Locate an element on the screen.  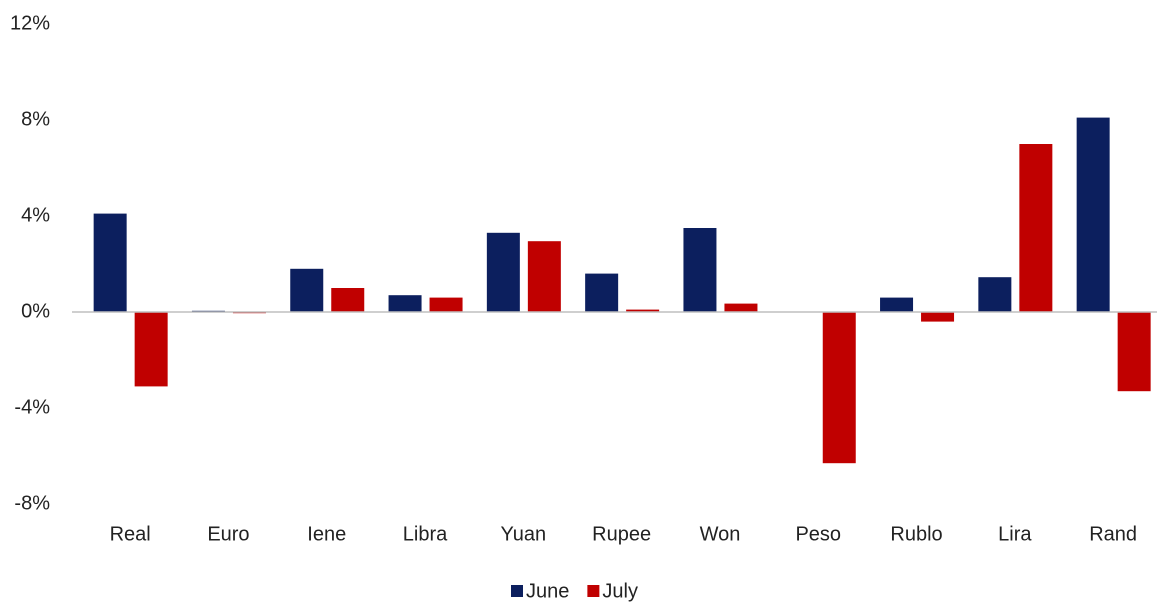
x-tick-label: Peso is located at coordinates (818, 534).